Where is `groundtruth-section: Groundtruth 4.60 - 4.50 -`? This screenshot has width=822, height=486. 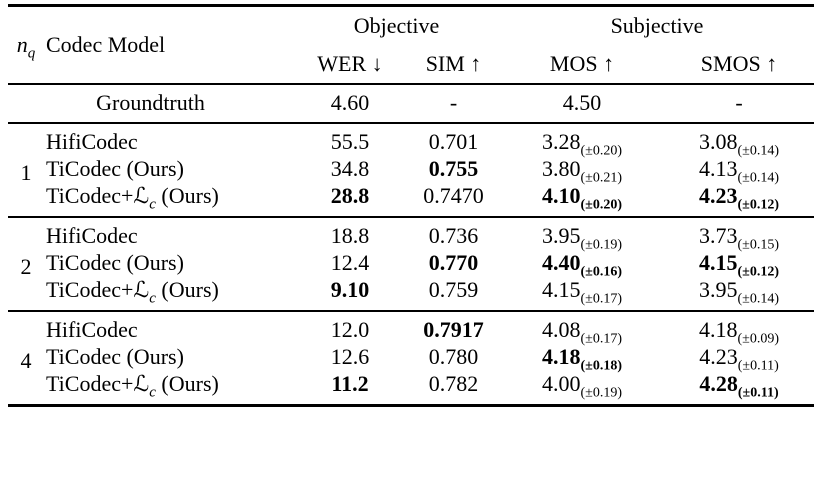
groundtruth-section: Groundtruth 4.60 - 4.50 - is located at coordinates (411, 103).